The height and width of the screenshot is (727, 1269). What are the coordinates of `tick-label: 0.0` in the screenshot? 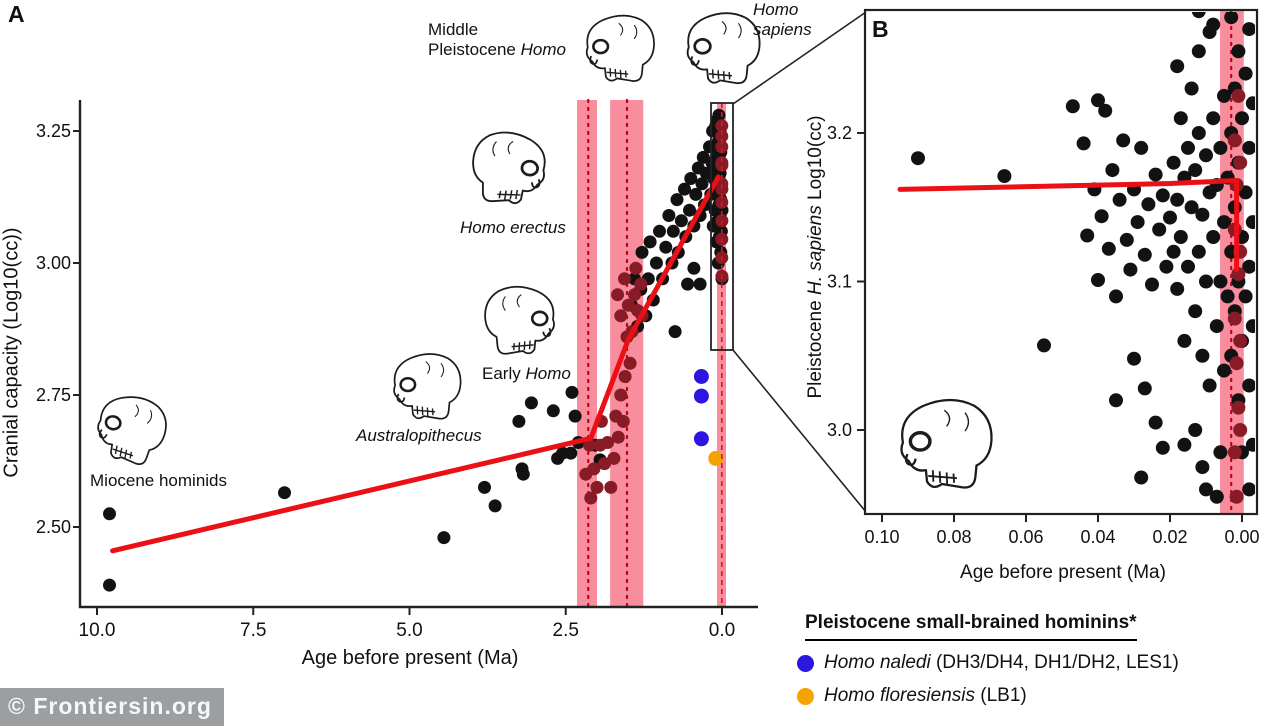 It's located at (722, 630).